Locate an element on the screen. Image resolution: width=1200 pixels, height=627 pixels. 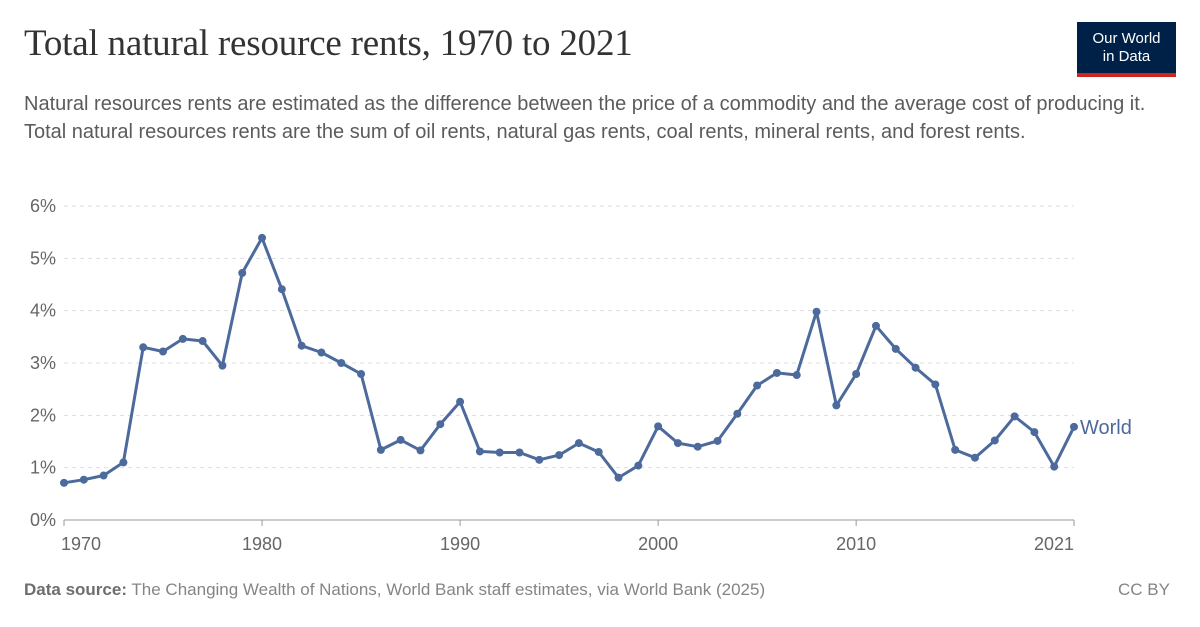
y-tick-label: 4% is located at coordinates (43, 311).